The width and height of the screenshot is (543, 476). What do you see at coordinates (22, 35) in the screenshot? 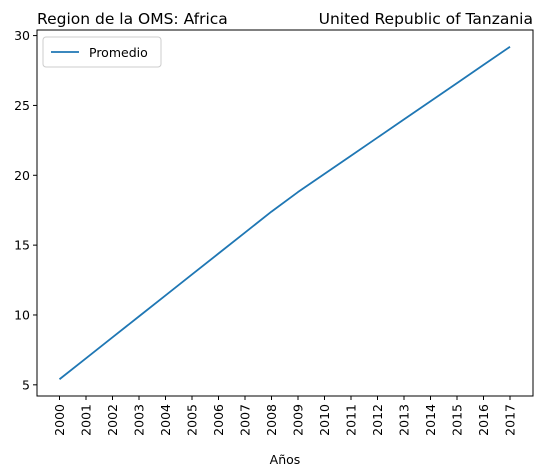
I see `y-tick-label: 30` at bounding box center [22, 35].